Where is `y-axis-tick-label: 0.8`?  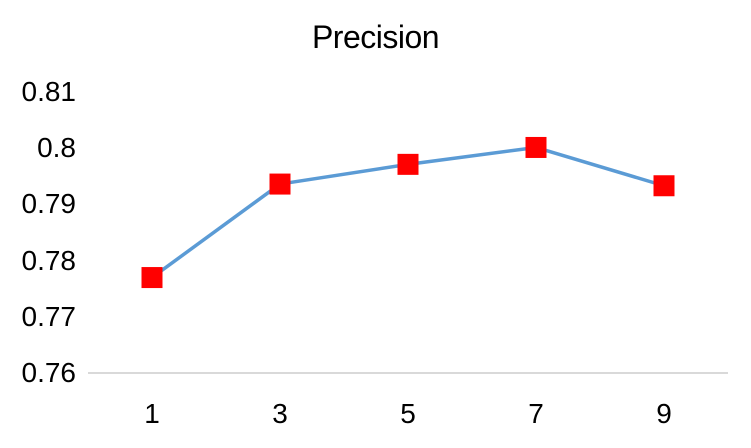
y-axis-tick-label: 0.8 is located at coordinates (56, 148).